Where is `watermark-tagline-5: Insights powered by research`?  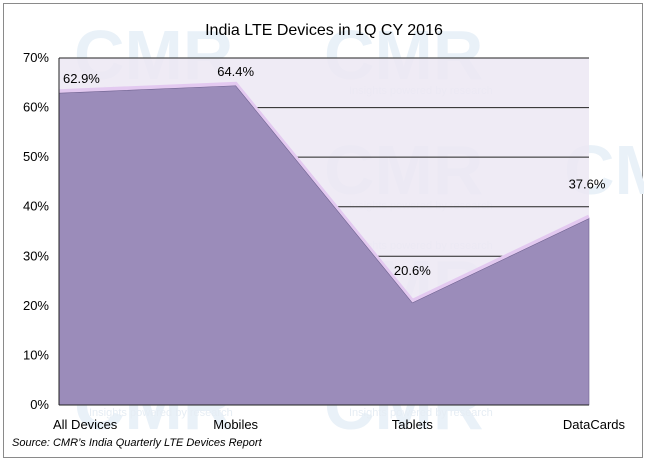
watermark-tagline-5: Insights powered by research is located at coordinates (421, 413).